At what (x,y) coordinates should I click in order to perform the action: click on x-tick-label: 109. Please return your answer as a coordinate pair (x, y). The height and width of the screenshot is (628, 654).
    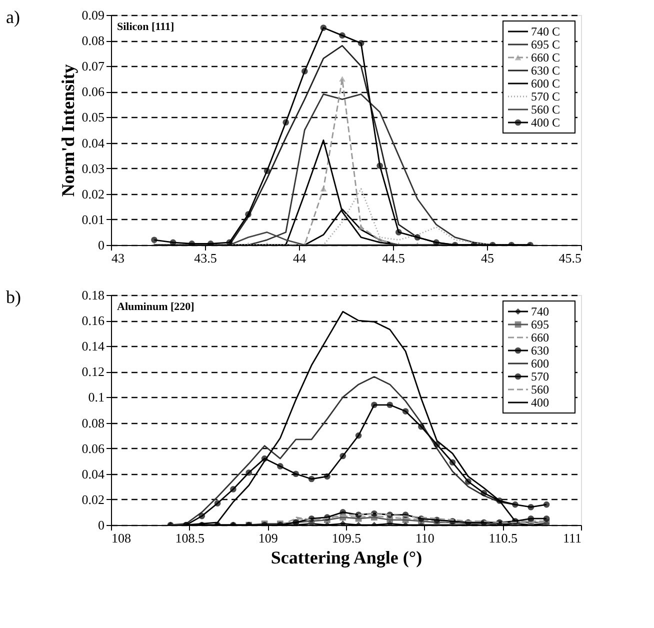
    Looking at the image, I should click on (268, 538).